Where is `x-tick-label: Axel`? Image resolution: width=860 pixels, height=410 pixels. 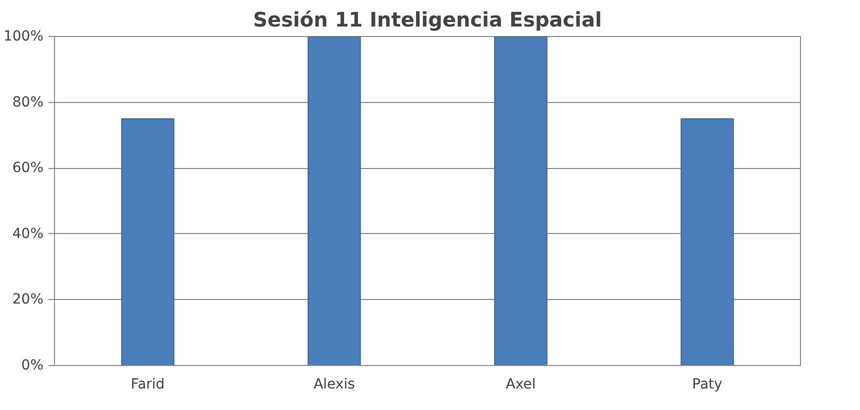 x-tick-label: Axel is located at coordinates (521, 384).